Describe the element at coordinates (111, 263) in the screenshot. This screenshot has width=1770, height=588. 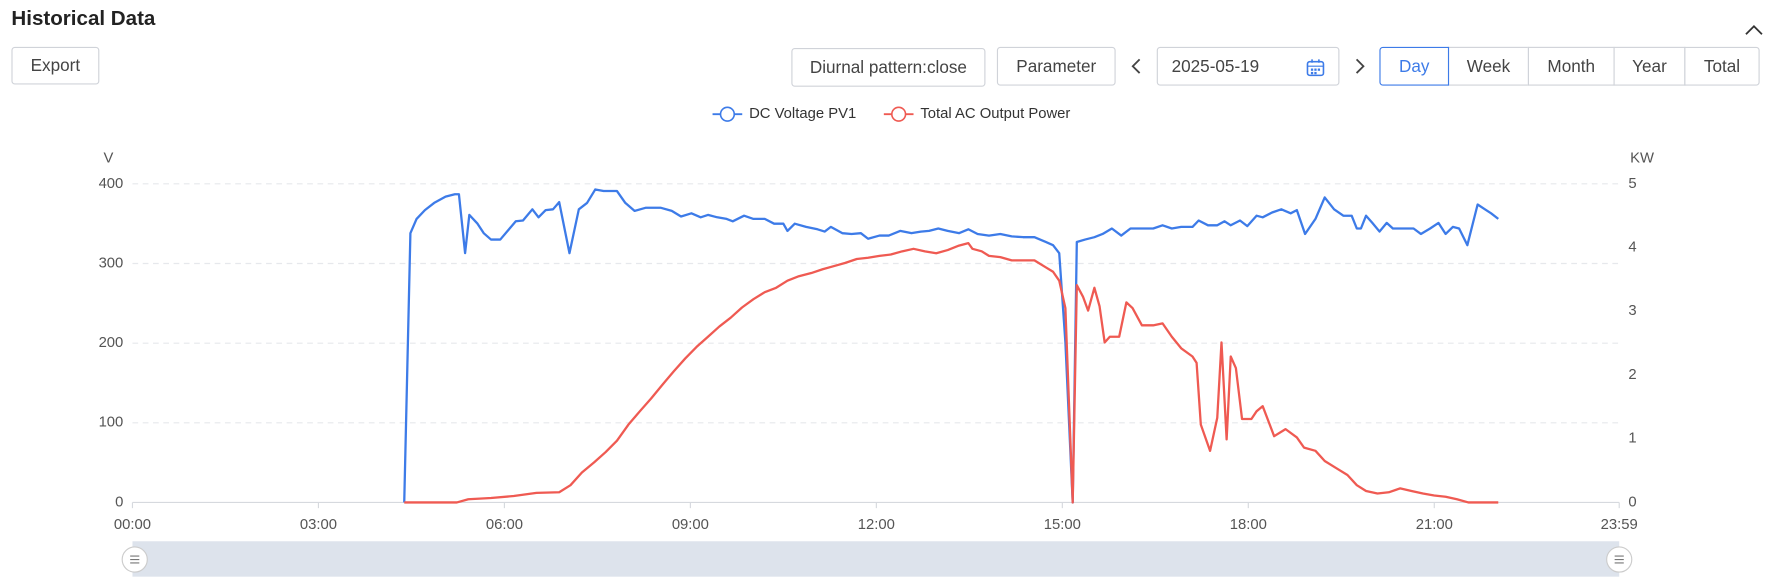
I see `y-tick-label: 300` at that location.